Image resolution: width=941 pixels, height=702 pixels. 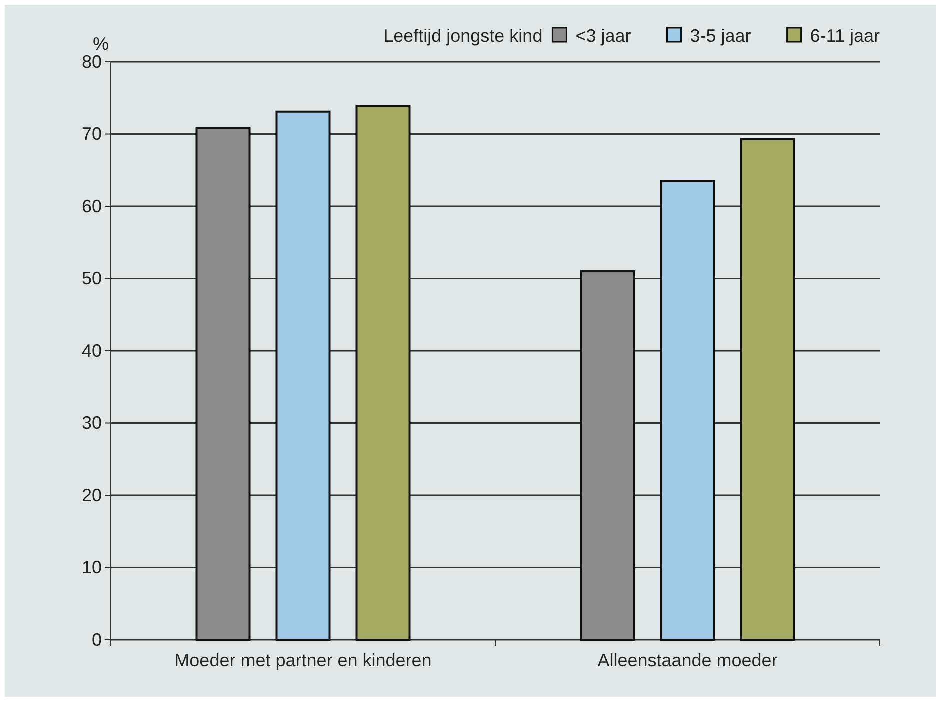 I want to click on y-tick-label: 60, so click(x=92, y=206).